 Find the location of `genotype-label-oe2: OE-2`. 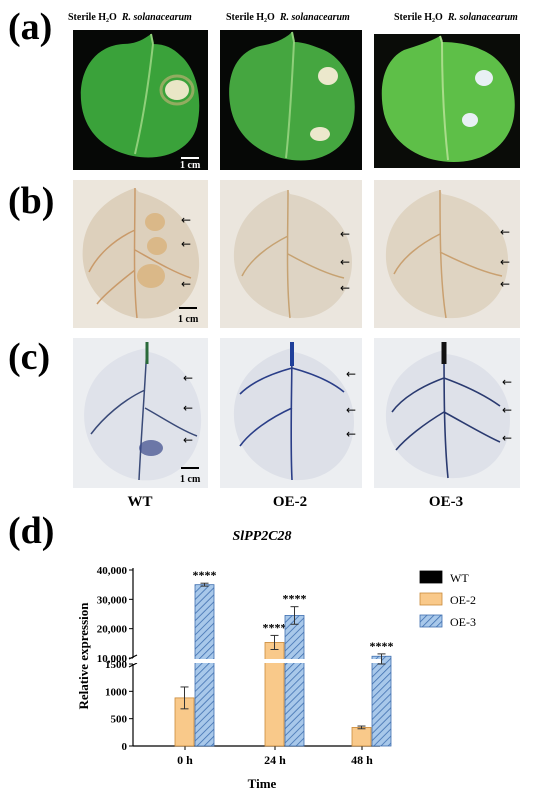

genotype-label-oe2: OE-2 is located at coordinates (290, 502).